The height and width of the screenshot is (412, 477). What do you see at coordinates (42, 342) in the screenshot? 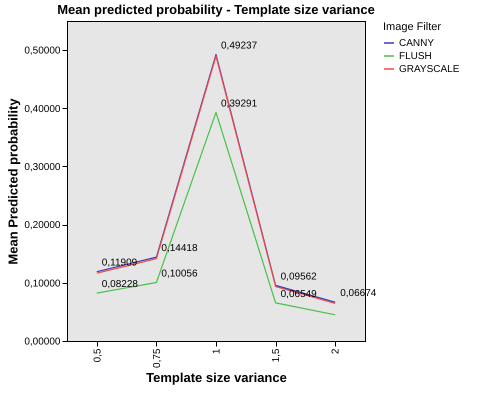
I see `y-tick-label: 0,00000` at bounding box center [42, 342].